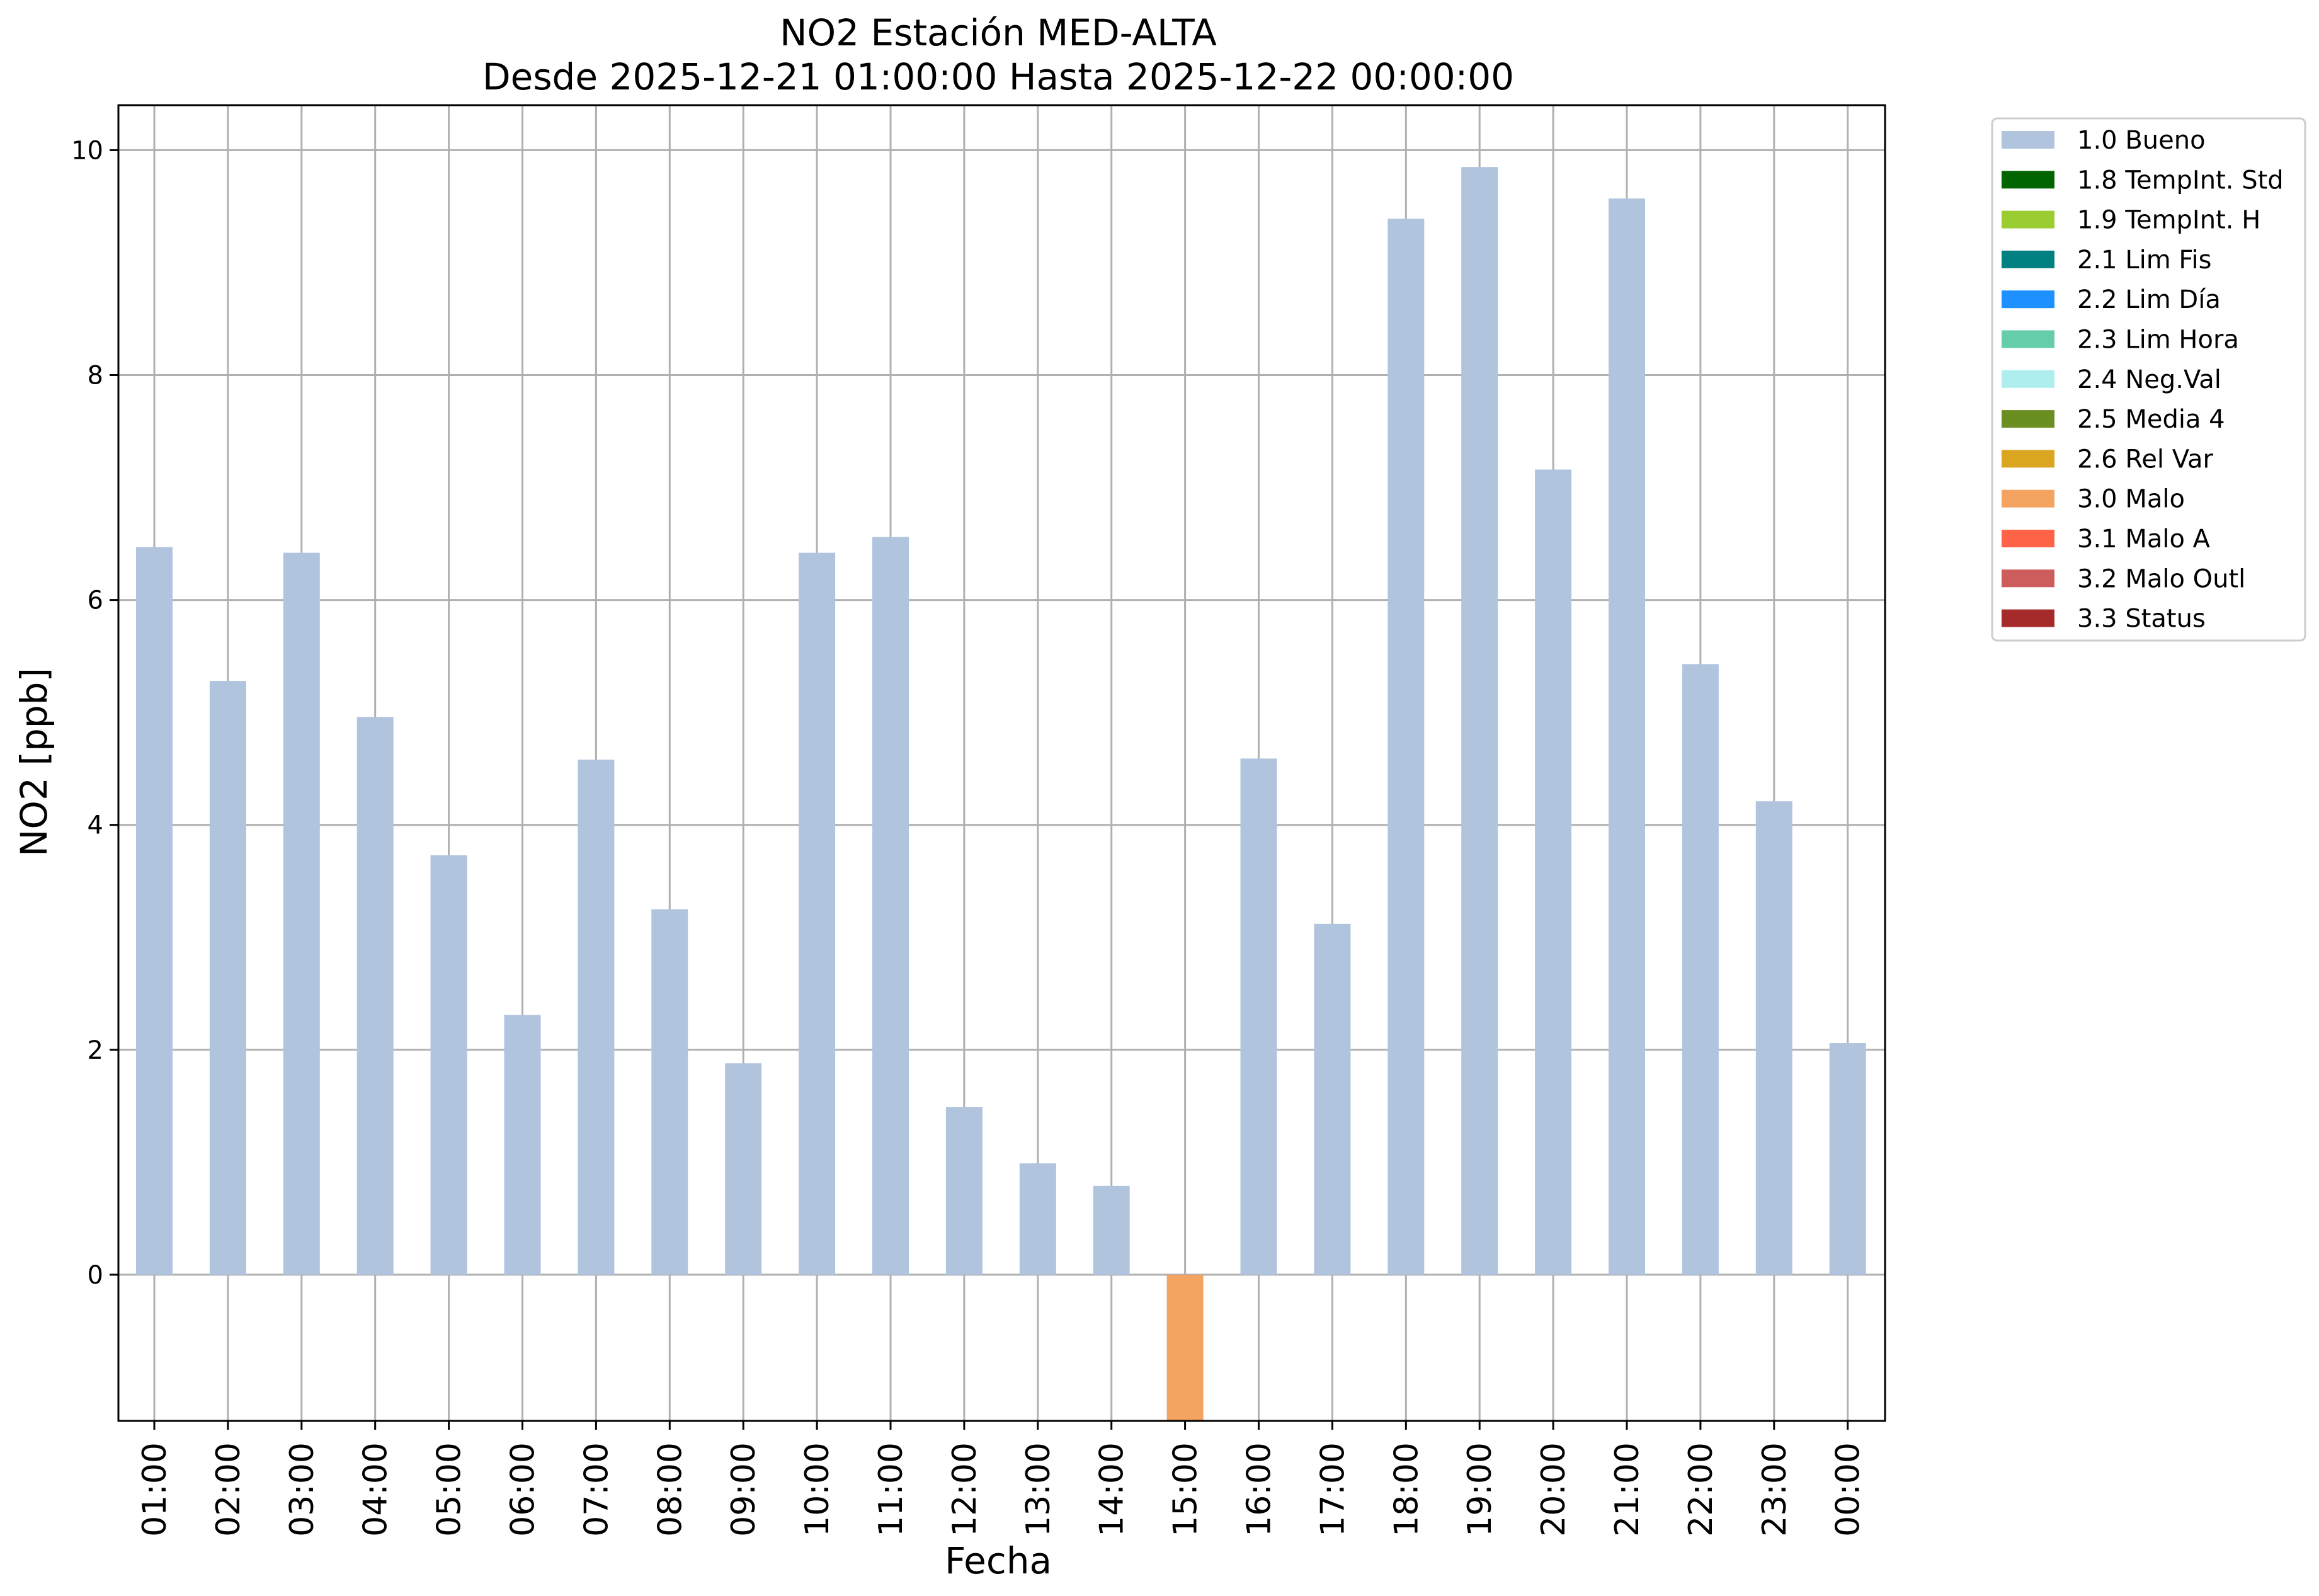 This screenshot has height=1596, width=2319. I want to click on y-tick-label: 8, so click(95, 376).